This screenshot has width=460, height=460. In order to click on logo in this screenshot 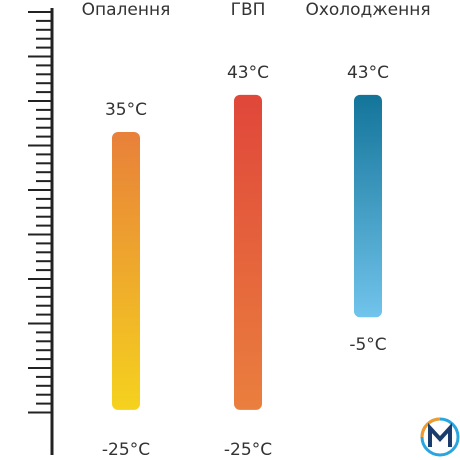, I will do `click(440, 437)`.